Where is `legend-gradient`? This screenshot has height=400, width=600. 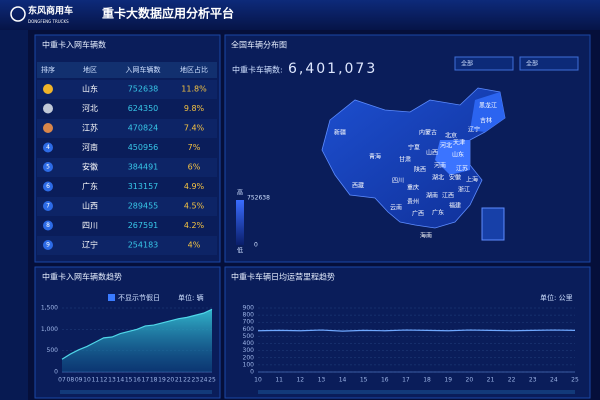
legend-gradient is located at coordinates (240, 222).